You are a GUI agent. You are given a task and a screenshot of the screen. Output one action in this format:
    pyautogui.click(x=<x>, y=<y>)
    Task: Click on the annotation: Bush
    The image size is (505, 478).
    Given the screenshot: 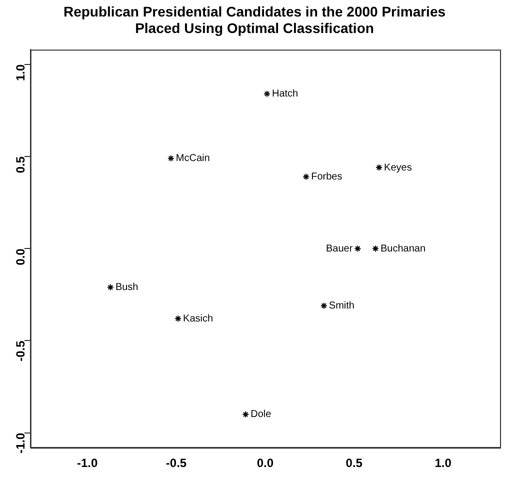 What is the action you would take?
    pyautogui.click(x=126, y=288)
    